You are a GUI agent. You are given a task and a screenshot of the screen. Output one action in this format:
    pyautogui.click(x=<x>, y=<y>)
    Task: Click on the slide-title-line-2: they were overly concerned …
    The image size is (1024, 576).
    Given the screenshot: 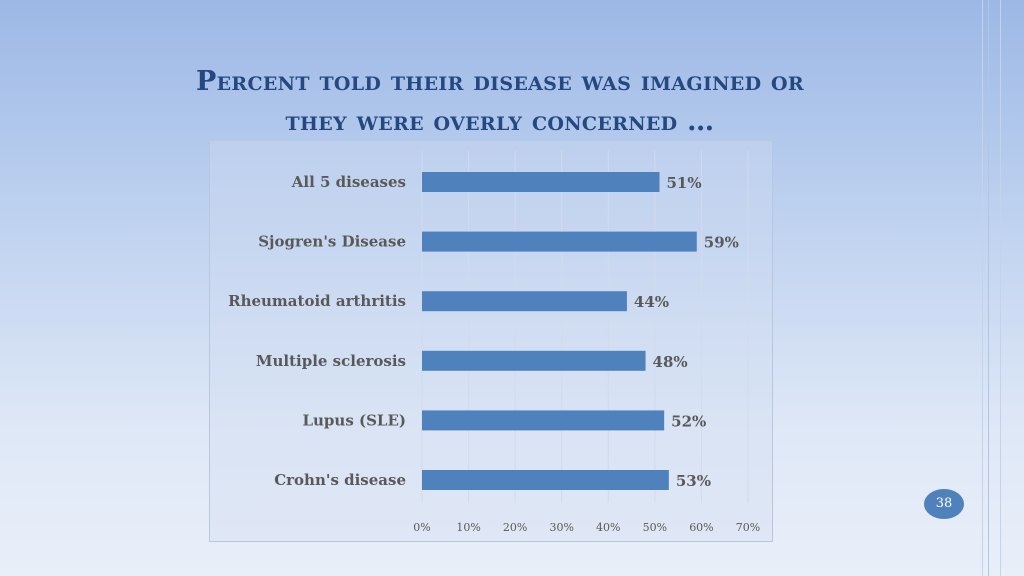 What is the action you would take?
    pyautogui.click(x=500, y=121)
    